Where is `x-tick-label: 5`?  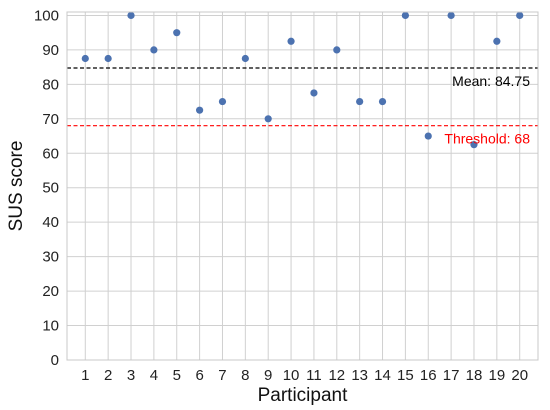 x-tick-label: 5 is located at coordinates (177, 375).